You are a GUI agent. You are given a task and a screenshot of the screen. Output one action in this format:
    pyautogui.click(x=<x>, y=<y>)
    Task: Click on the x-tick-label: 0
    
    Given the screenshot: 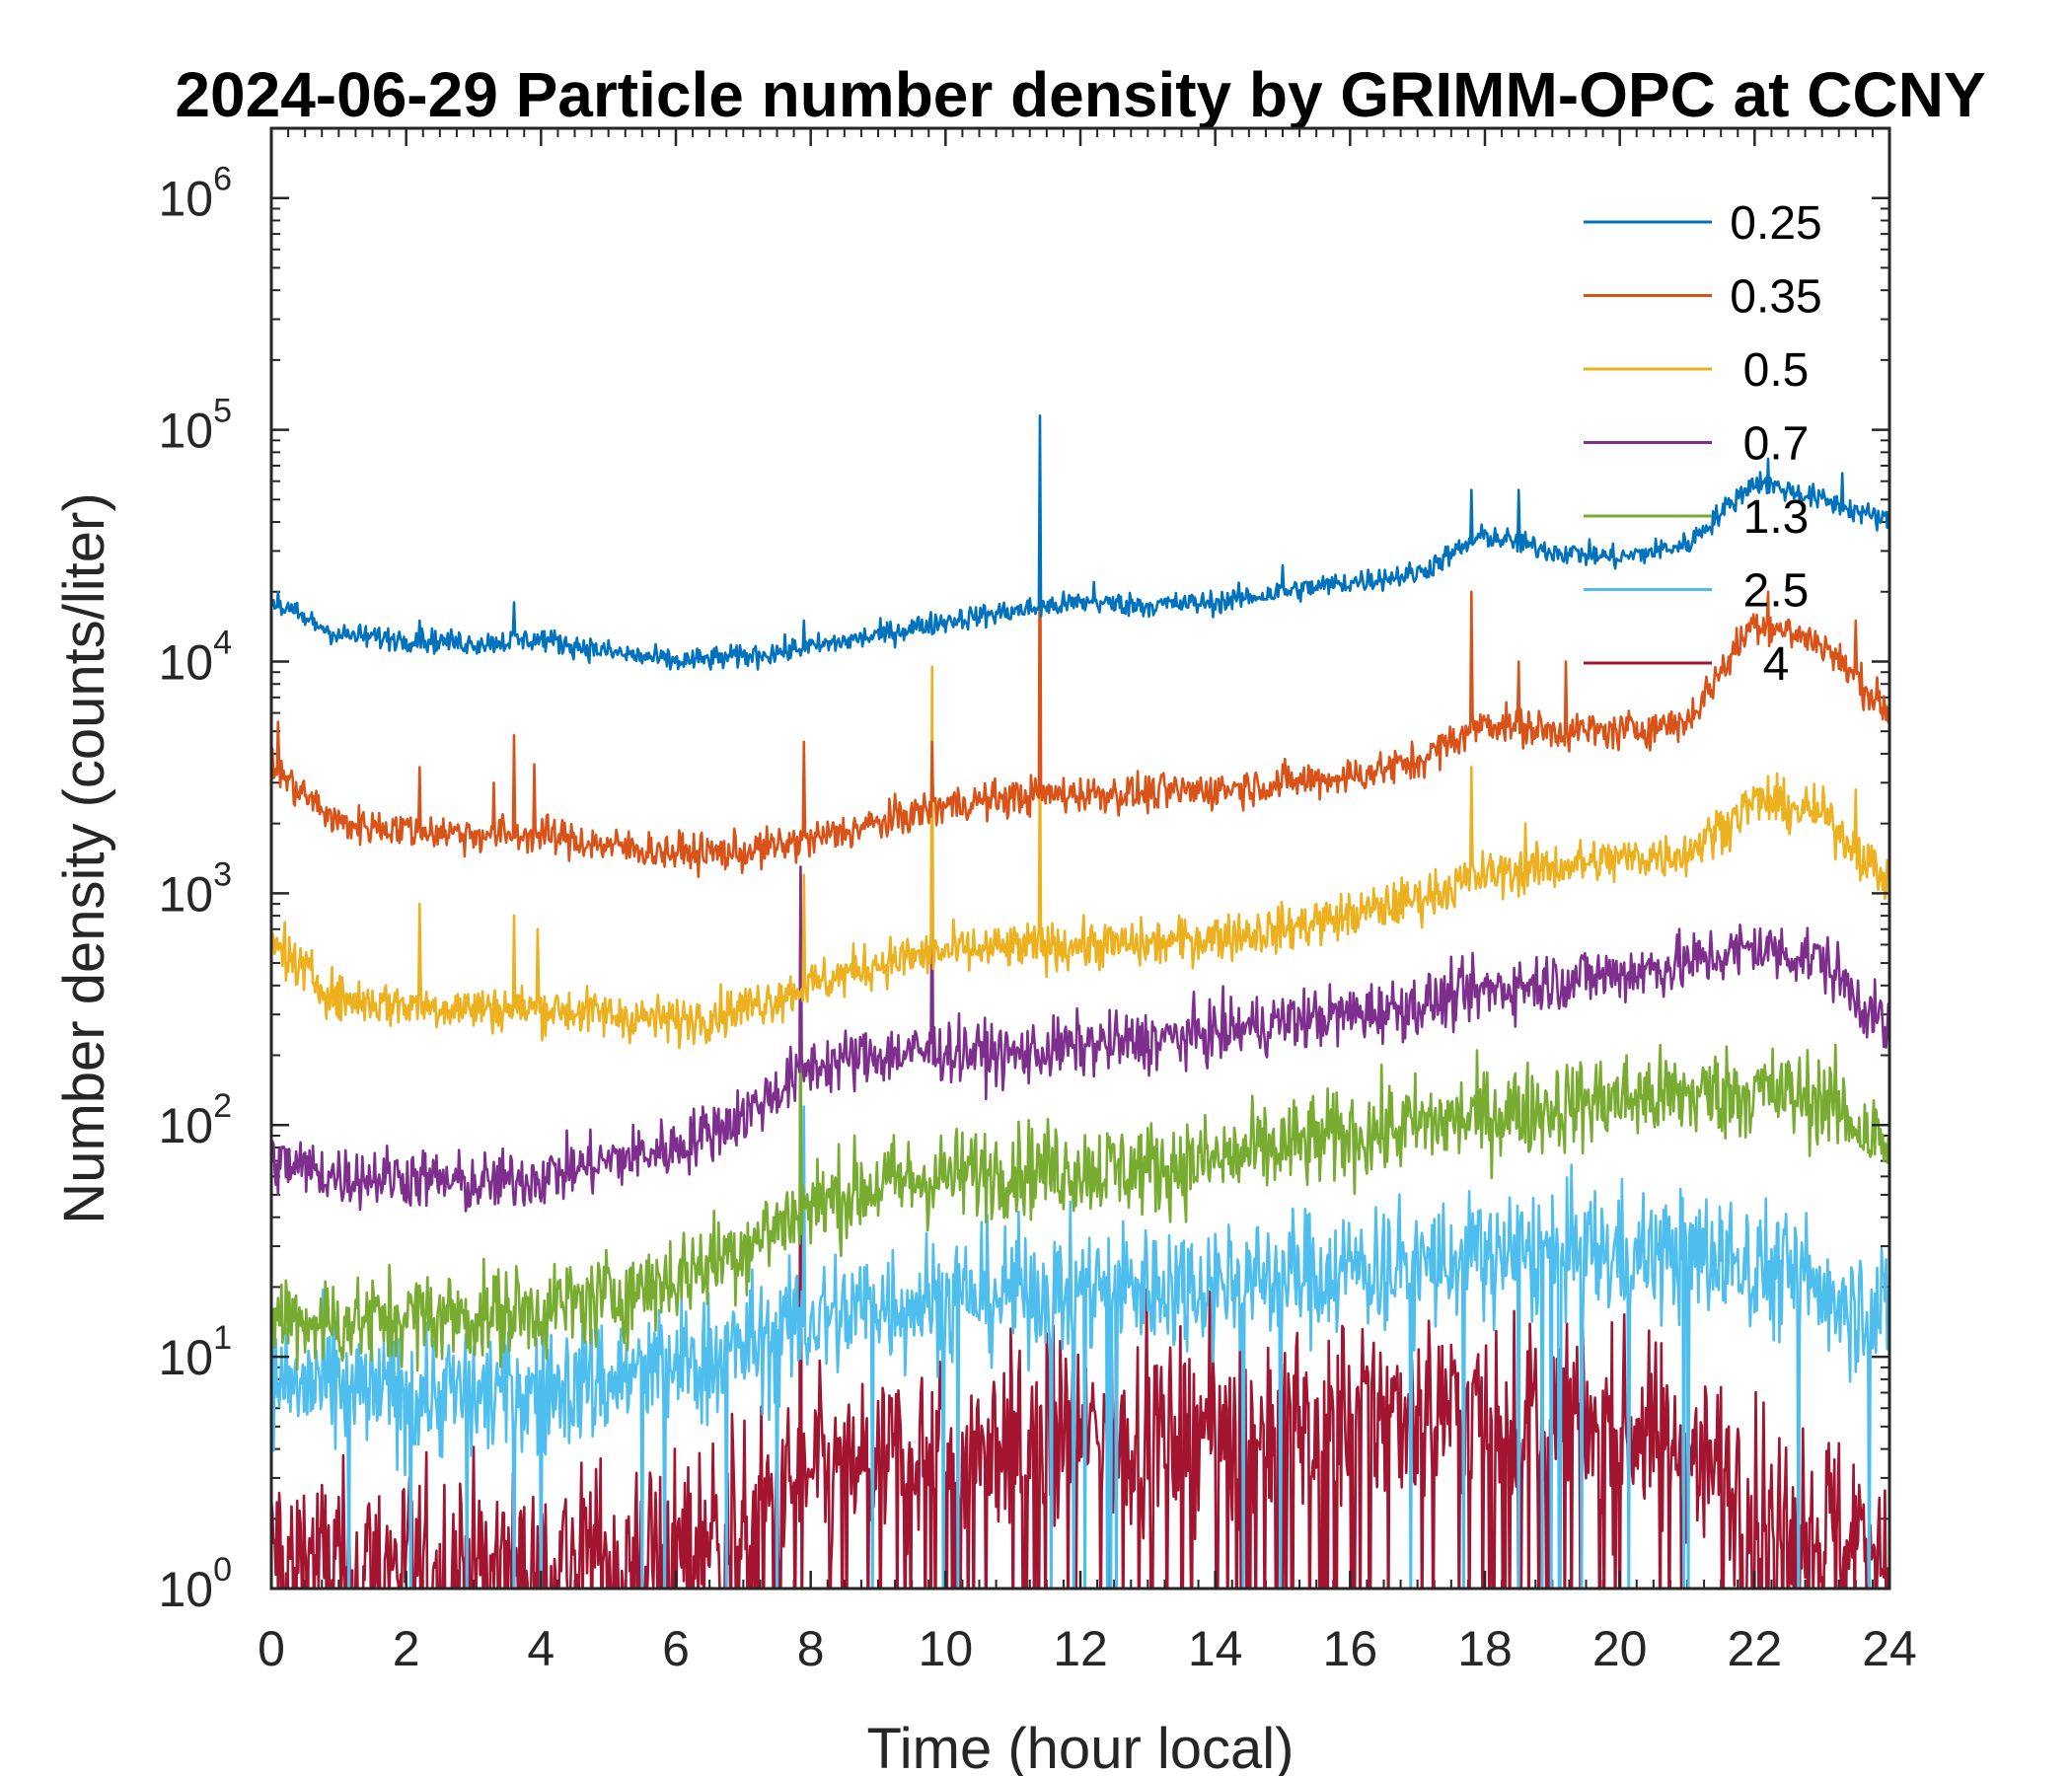 What is the action you would take?
    pyautogui.click(x=272, y=1648)
    